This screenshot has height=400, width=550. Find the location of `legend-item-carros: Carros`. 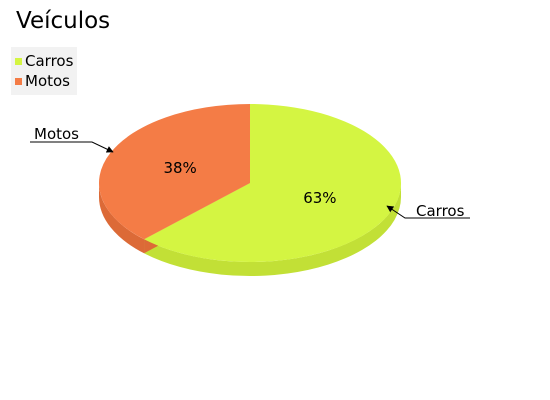

legend-item-carros: Carros is located at coordinates (44, 61).